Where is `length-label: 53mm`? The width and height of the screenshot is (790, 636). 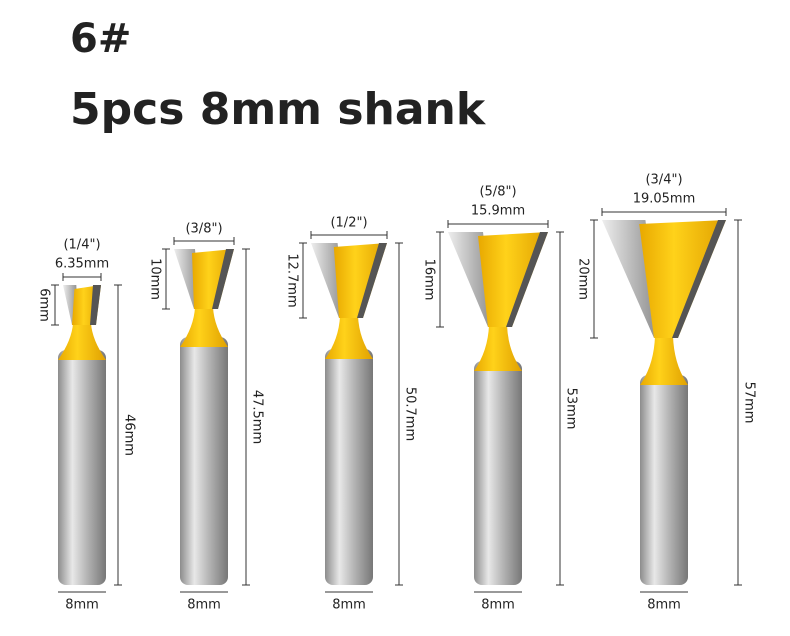
length-label: 53mm is located at coordinates (571, 409).